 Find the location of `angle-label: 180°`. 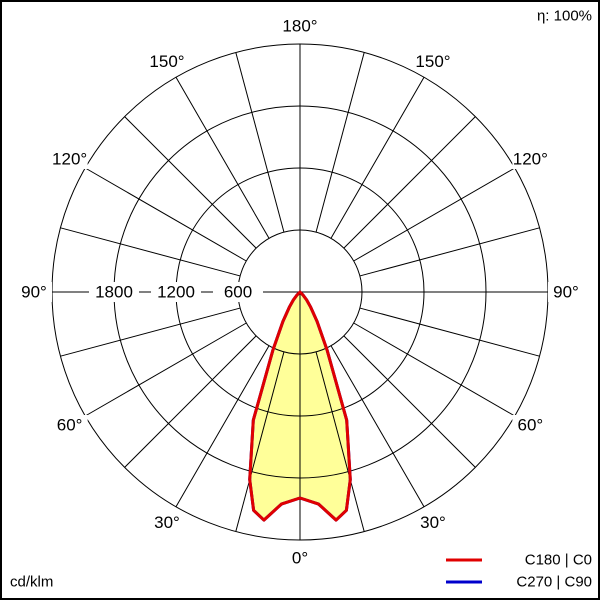

angle-label: 180° is located at coordinates (299, 26).